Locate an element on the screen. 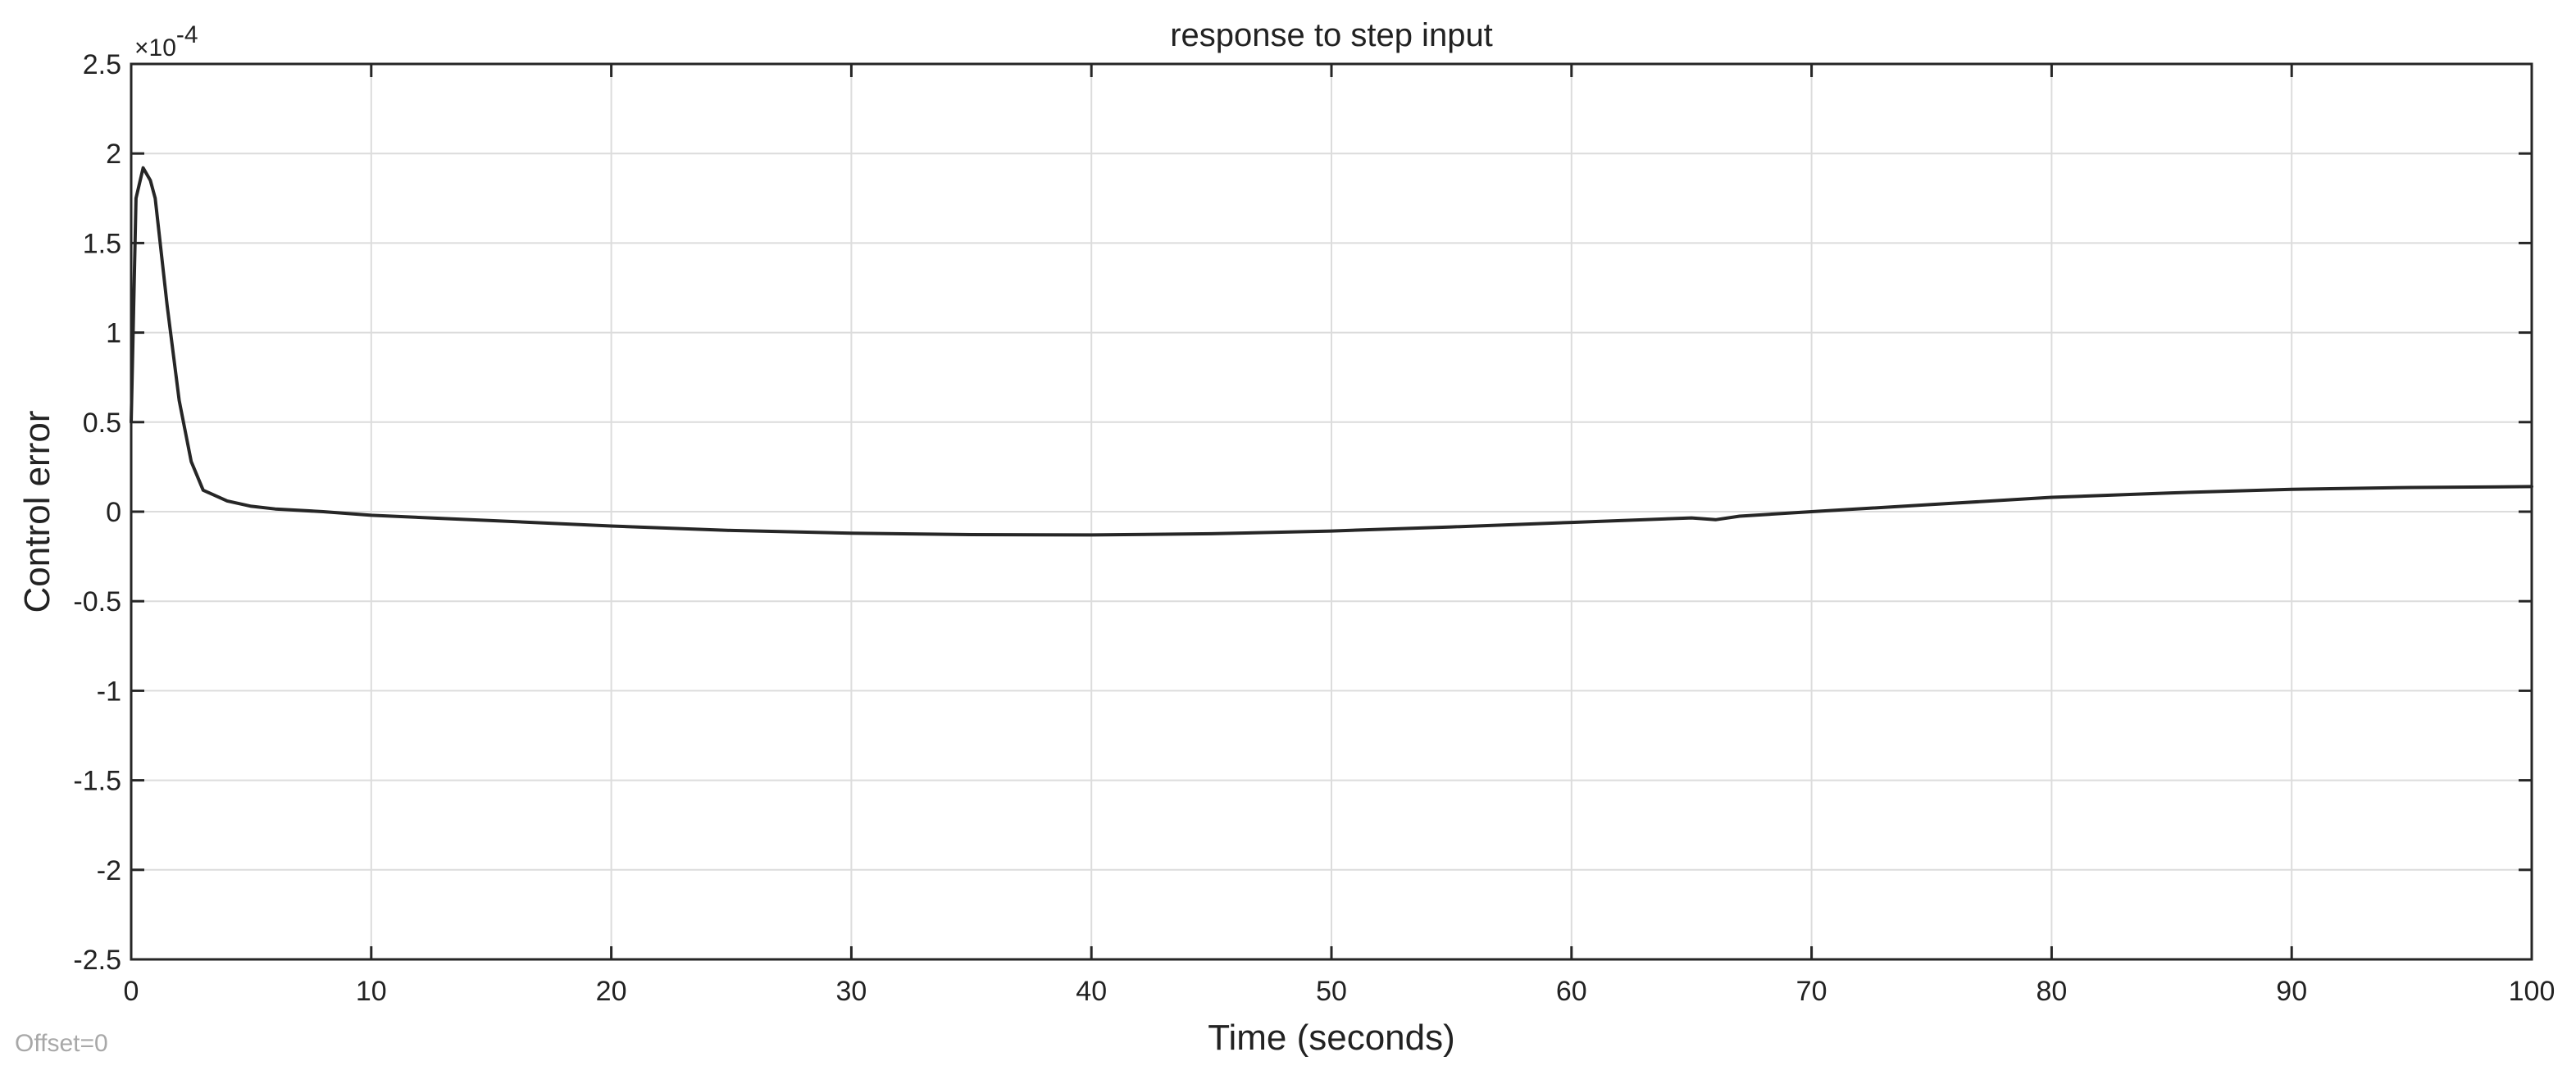 Image resolution: width=2576 pixels, height=1075 pixels. y-axis-exponent-base: ×10 is located at coordinates (155, 48).